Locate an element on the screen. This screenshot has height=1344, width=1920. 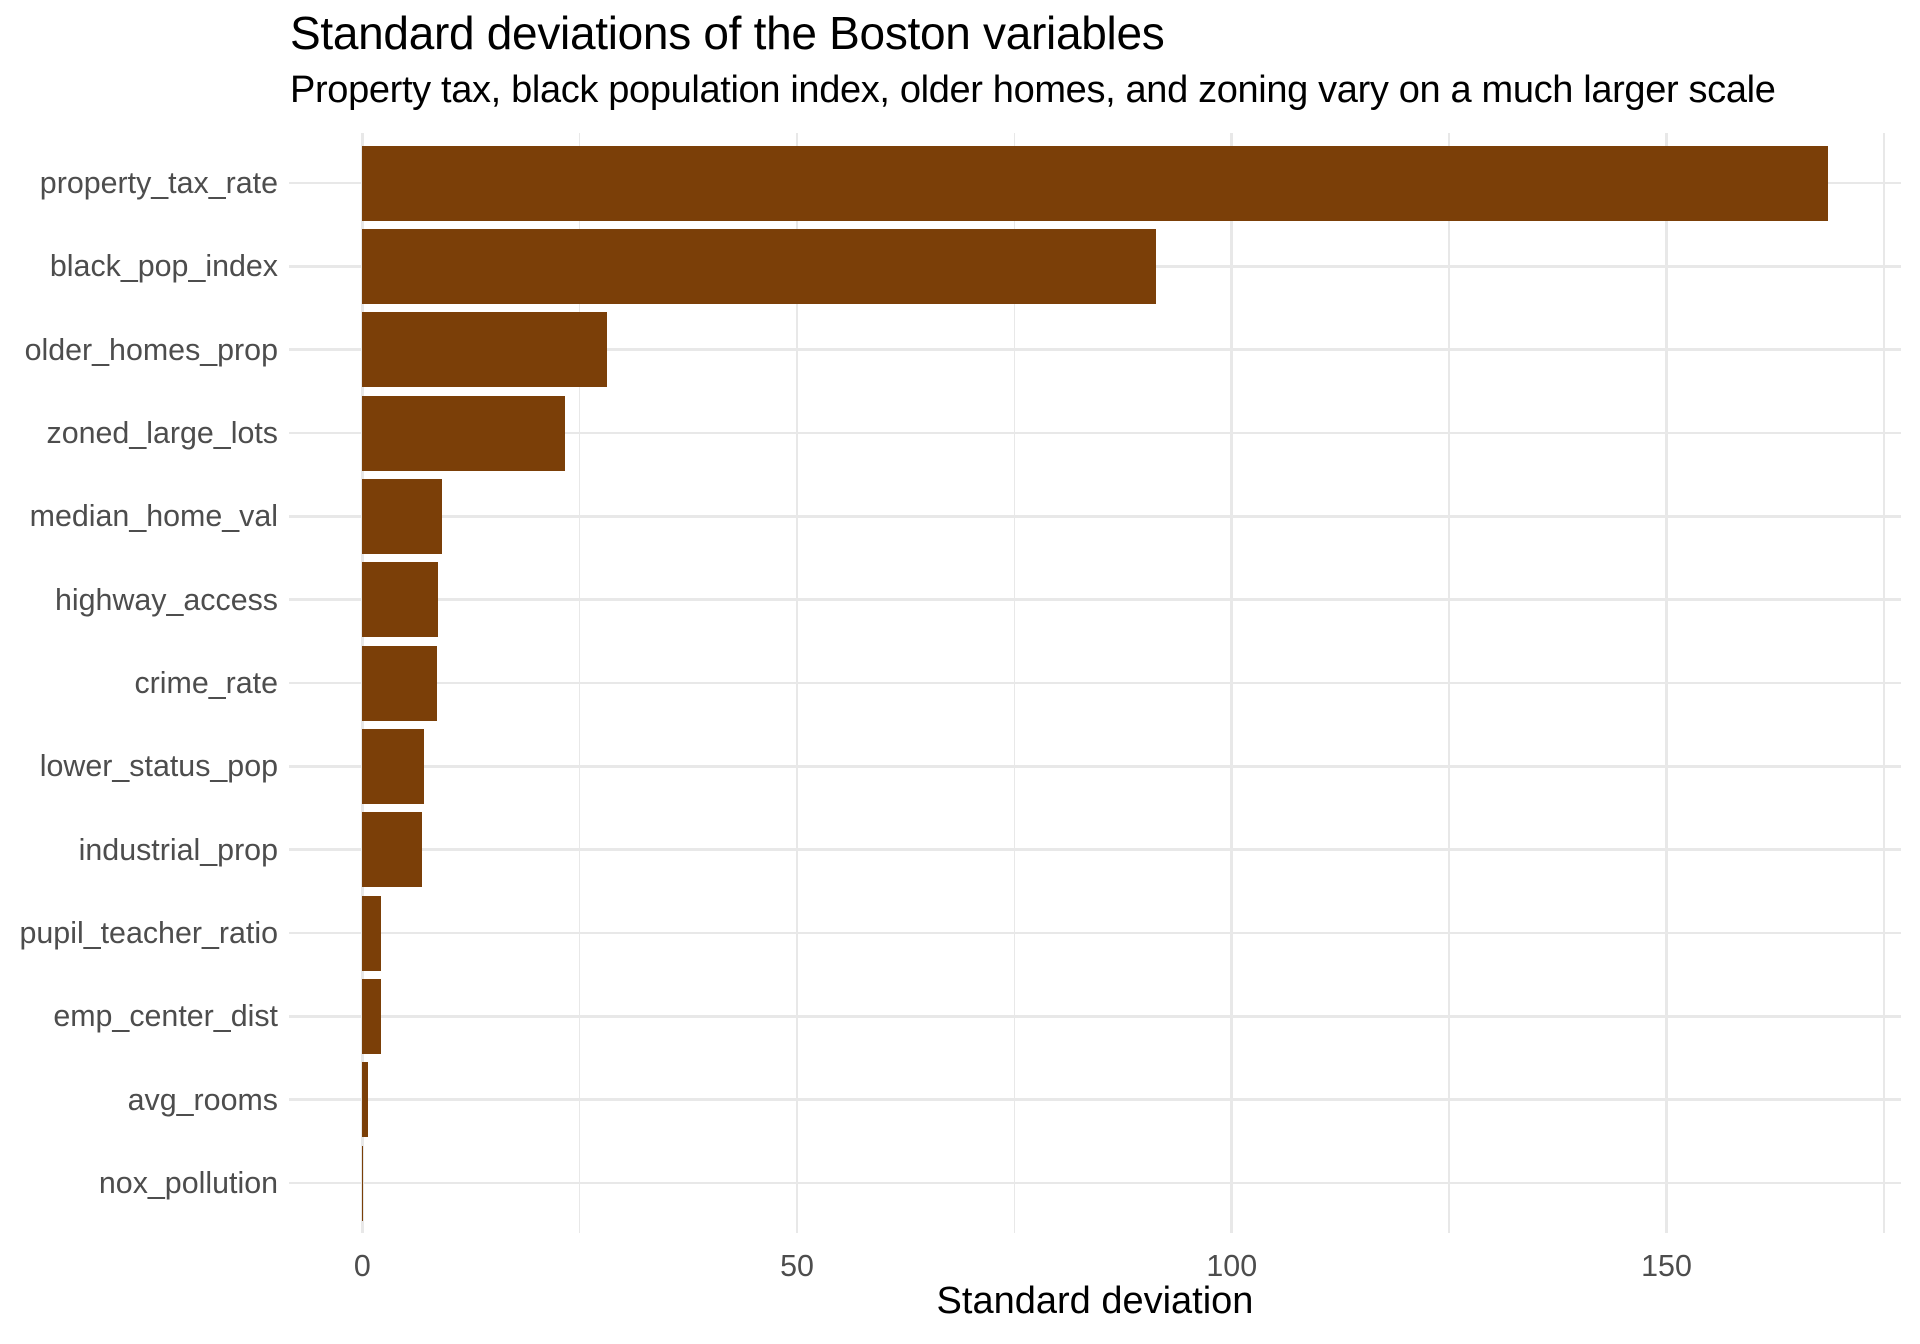
bar-median_home_val is located at coordinates (402, 516).